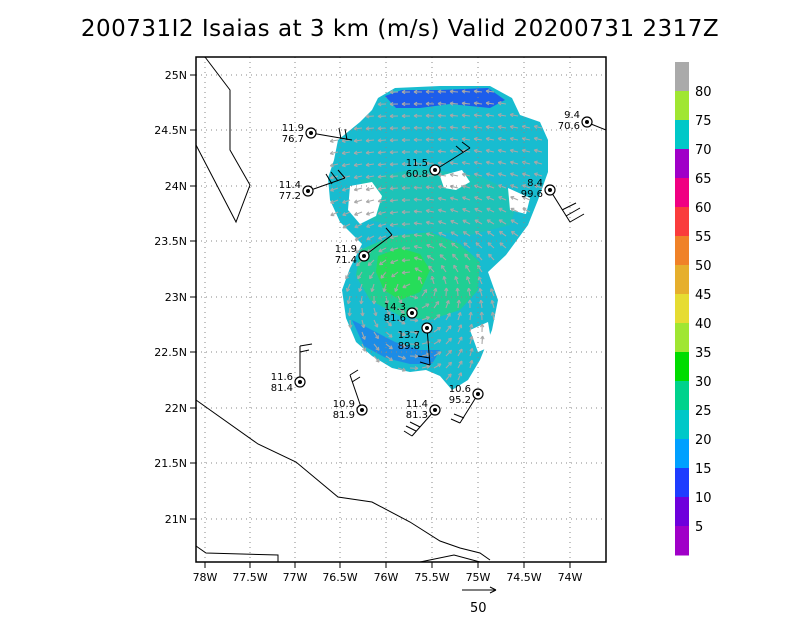 The height and width of the screenshot is (618, 800). What do you see at coordinates (170, 130) in the screenshot?
I see `y-tick-label: 24.5N` at bounding box center [170, 130].